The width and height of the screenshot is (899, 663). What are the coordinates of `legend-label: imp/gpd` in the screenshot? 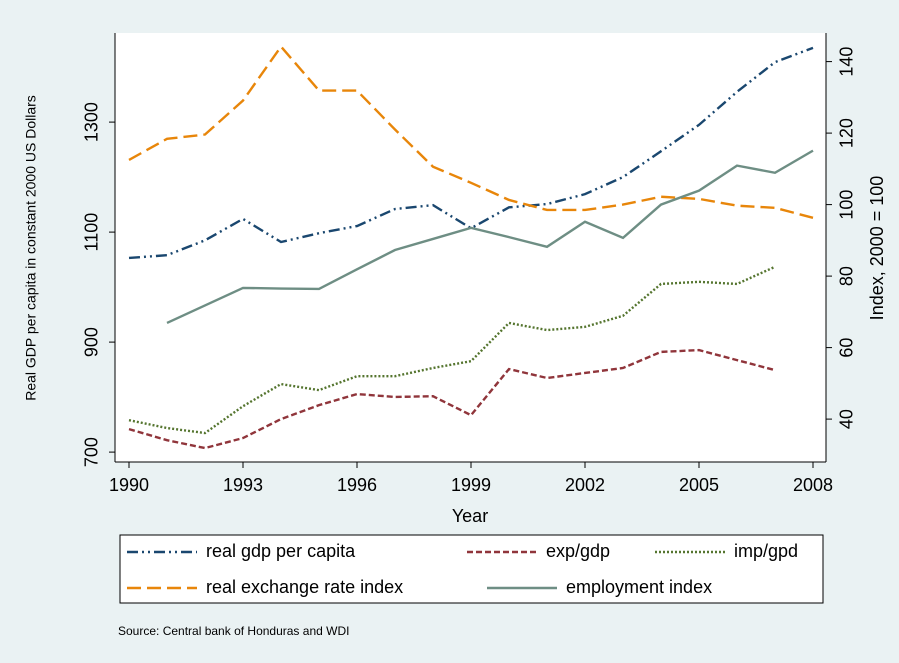 It's located at (766, 551).